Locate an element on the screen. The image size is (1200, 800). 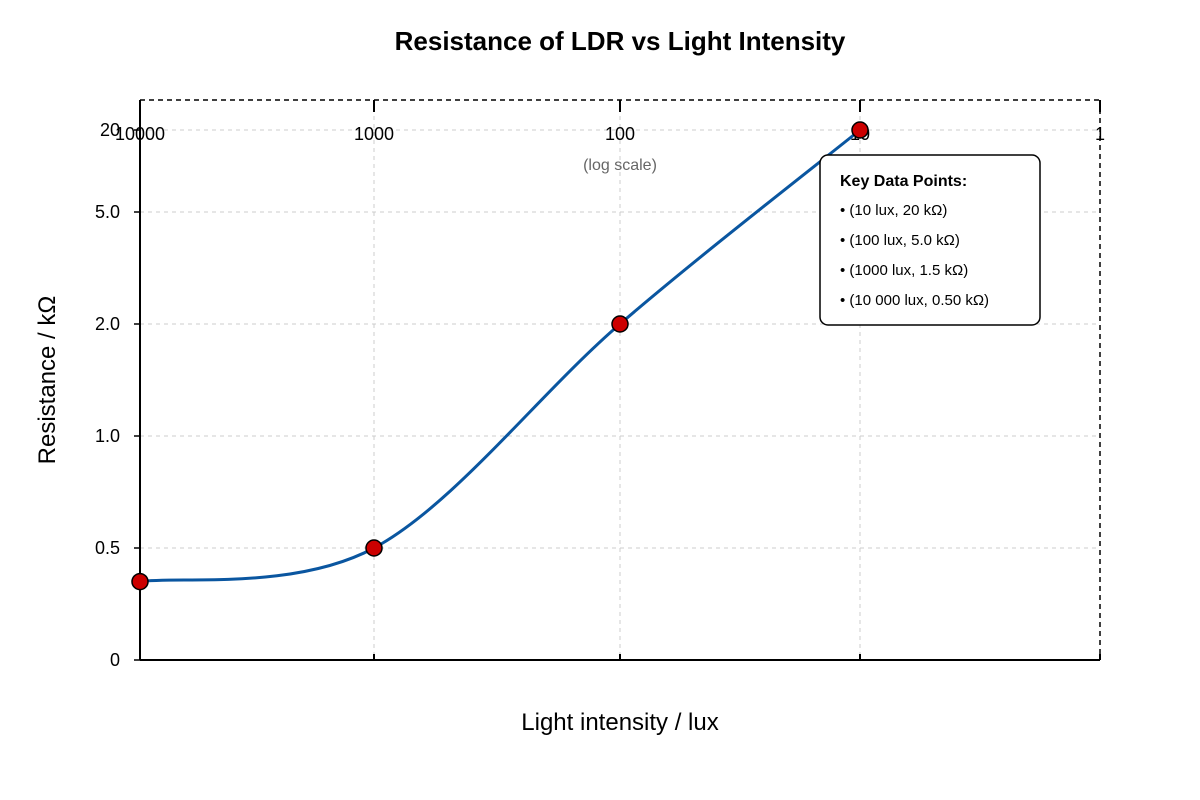
y-tick-label: 20 is located at coordinates (110, 130).